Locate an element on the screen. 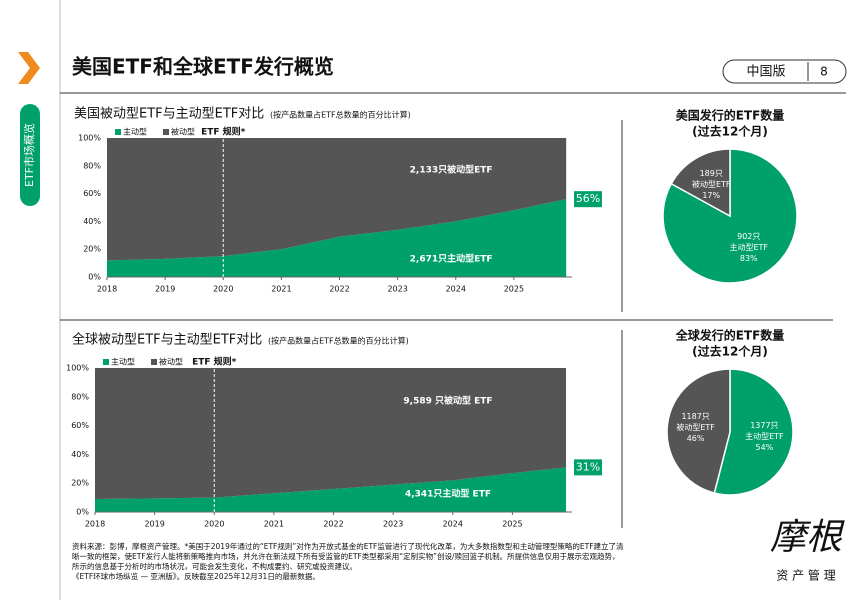 This screenshot has width=867, height=600. logo: 摩根 is located at coordinates (807, 537).